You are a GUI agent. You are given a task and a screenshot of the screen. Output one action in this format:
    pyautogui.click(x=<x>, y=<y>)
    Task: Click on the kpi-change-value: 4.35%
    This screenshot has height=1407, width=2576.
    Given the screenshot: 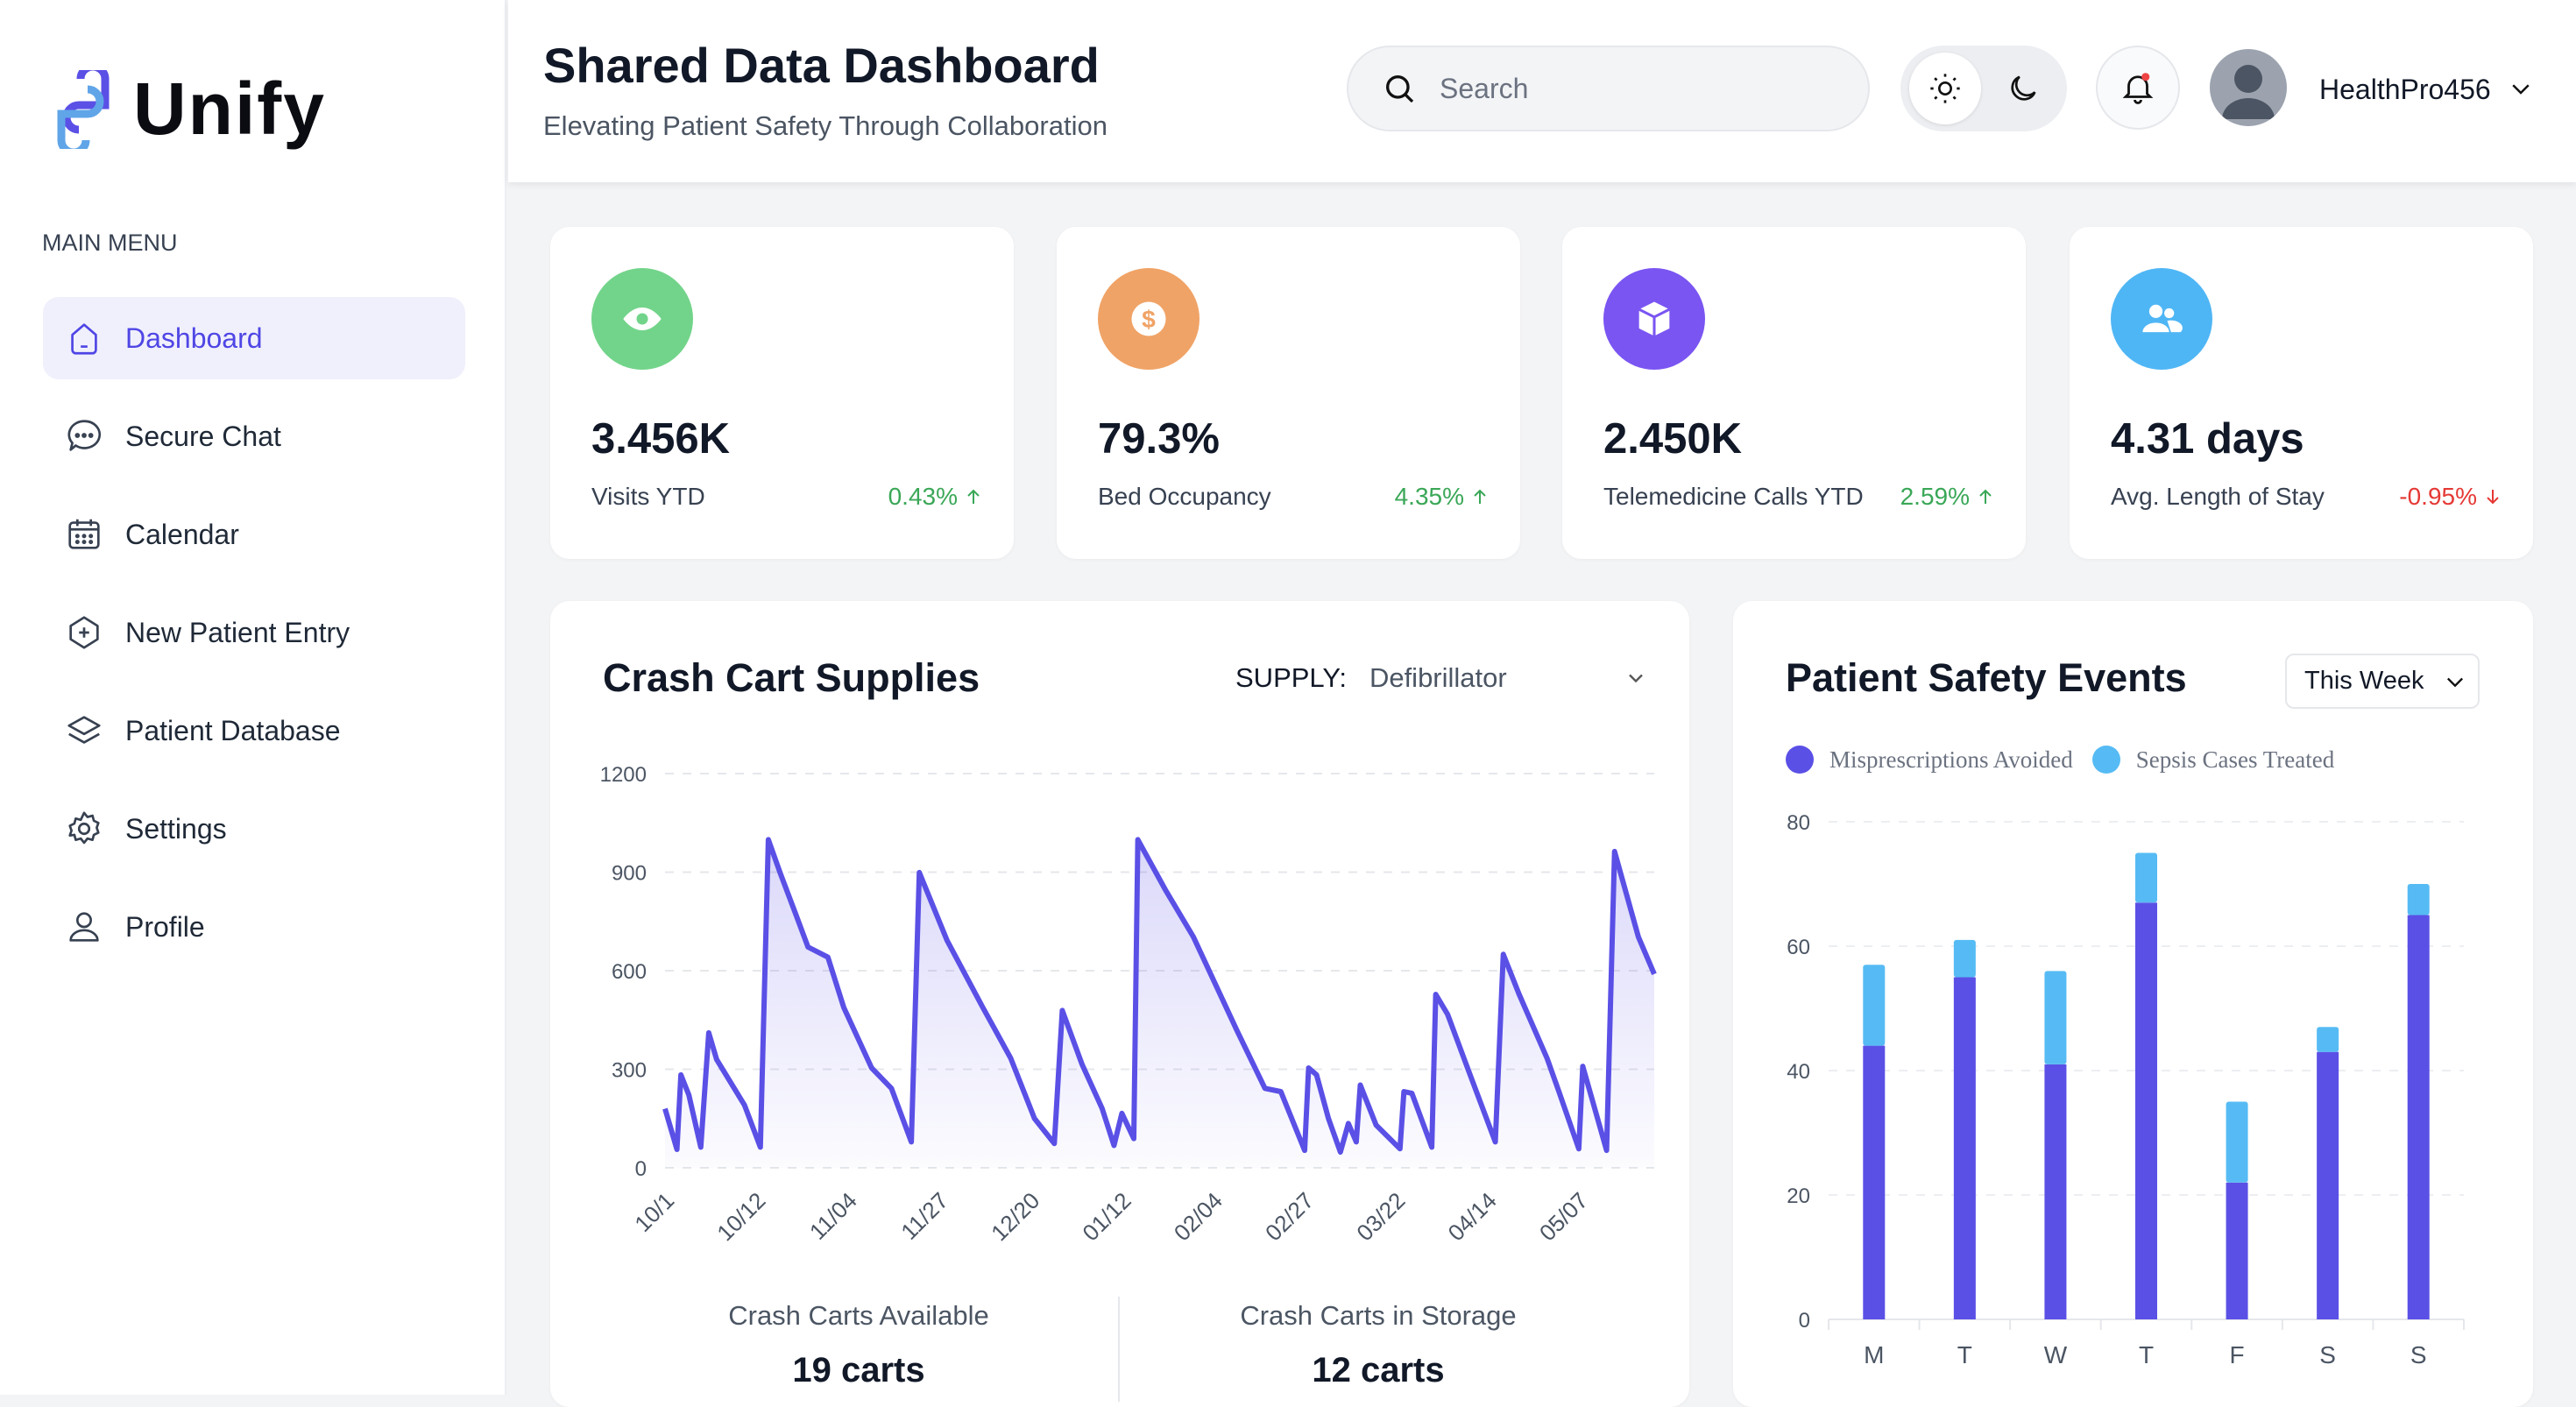 What is the action you would take?
    pyautogui.click(x=1429, y=496)
    